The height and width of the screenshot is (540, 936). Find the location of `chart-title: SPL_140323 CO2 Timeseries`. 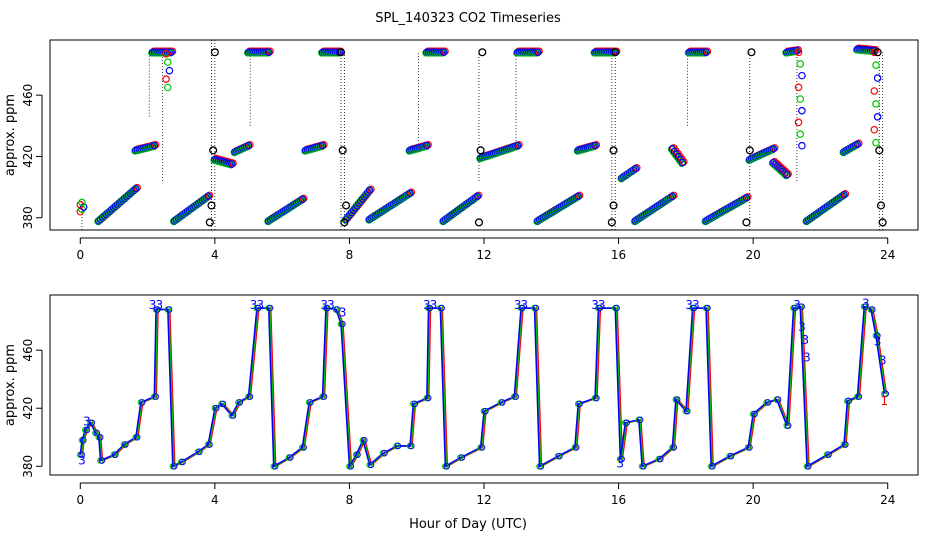

chart-title: SPL_140323 CO2 Timeseries is located at coordinates (468, 18).